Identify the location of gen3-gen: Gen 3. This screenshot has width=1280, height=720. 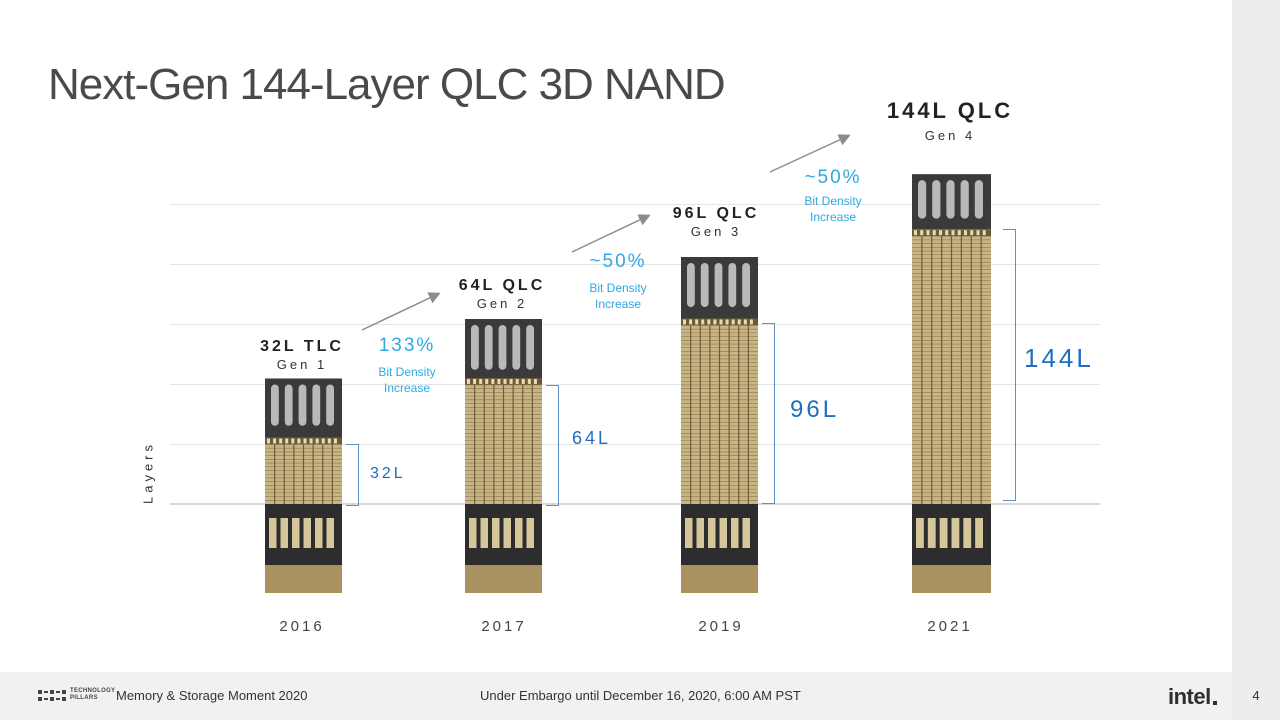
(716, 231).